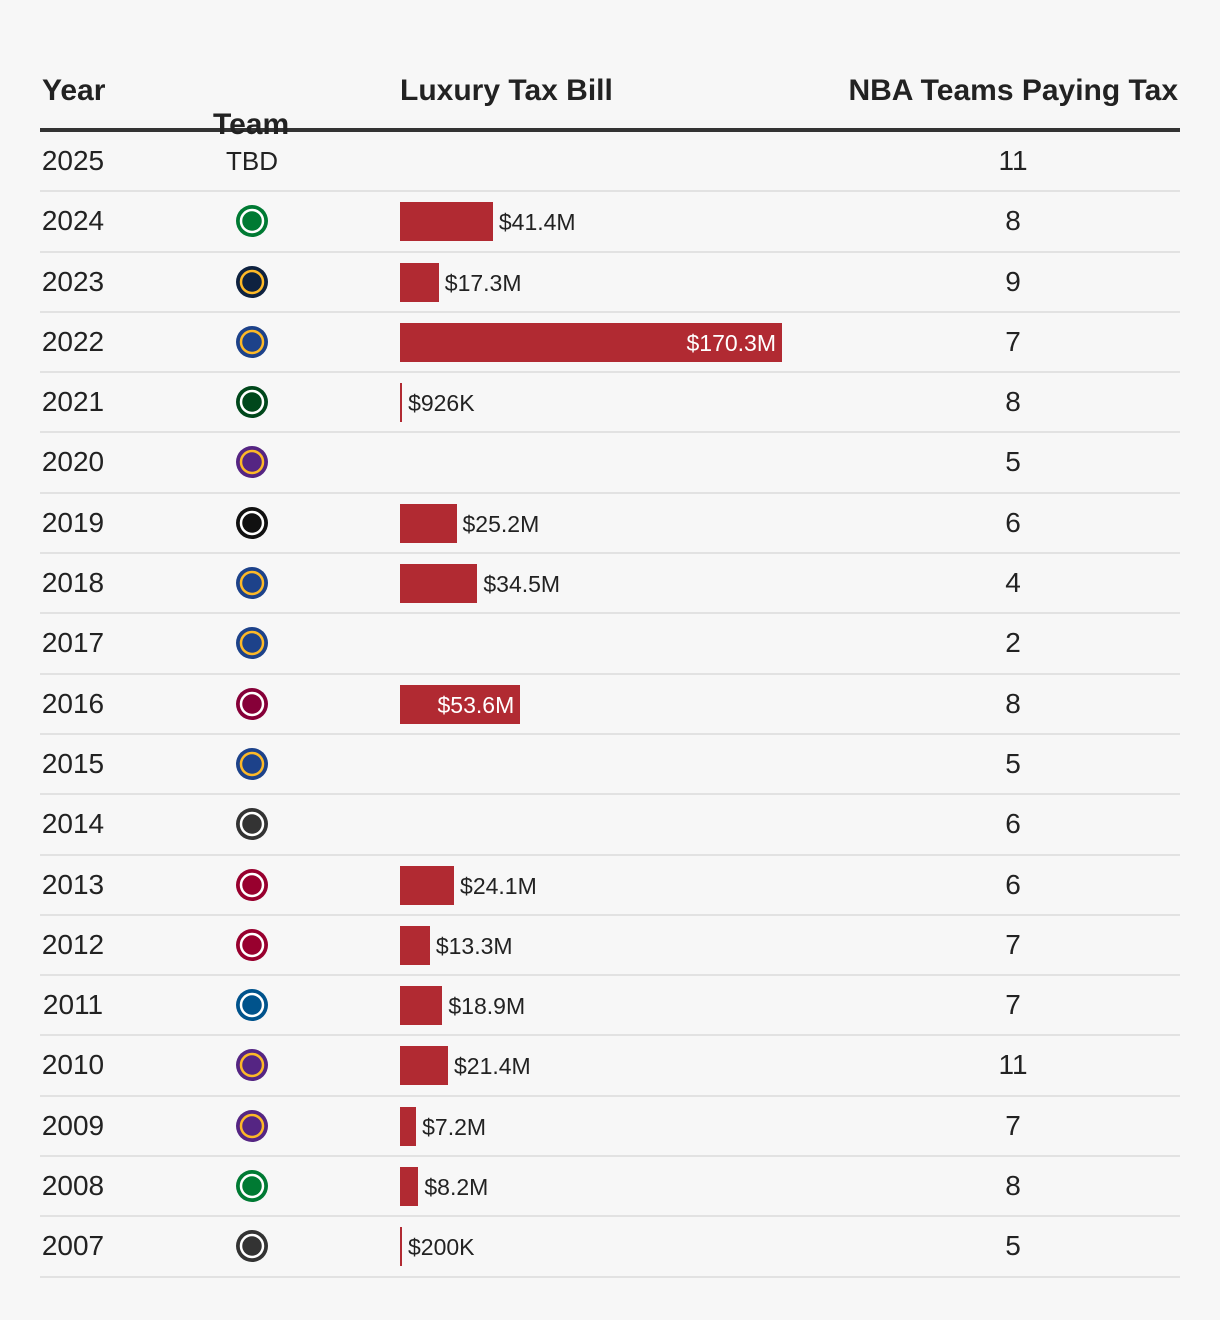 This screenshot has width=1220, height=1320. Describe the element at coordinates (492, 1066) in the screenshot. I see `tax-bar-label: $21.4M` at that location.